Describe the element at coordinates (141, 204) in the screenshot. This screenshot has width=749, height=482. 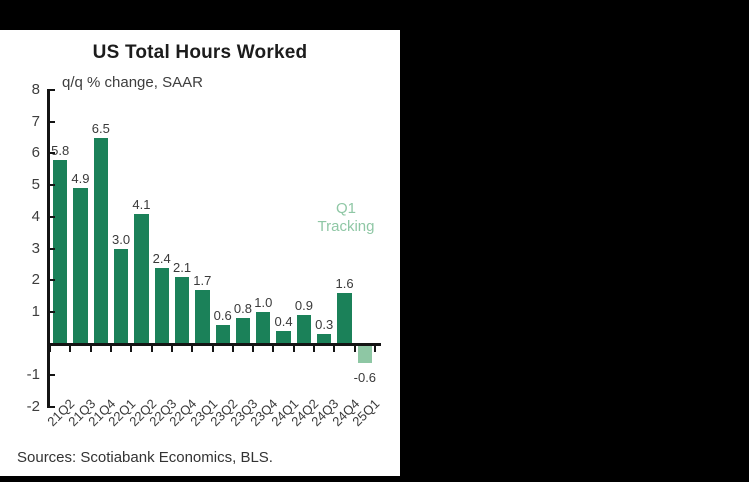
I see `bar-value-label: 4.1` at that location.